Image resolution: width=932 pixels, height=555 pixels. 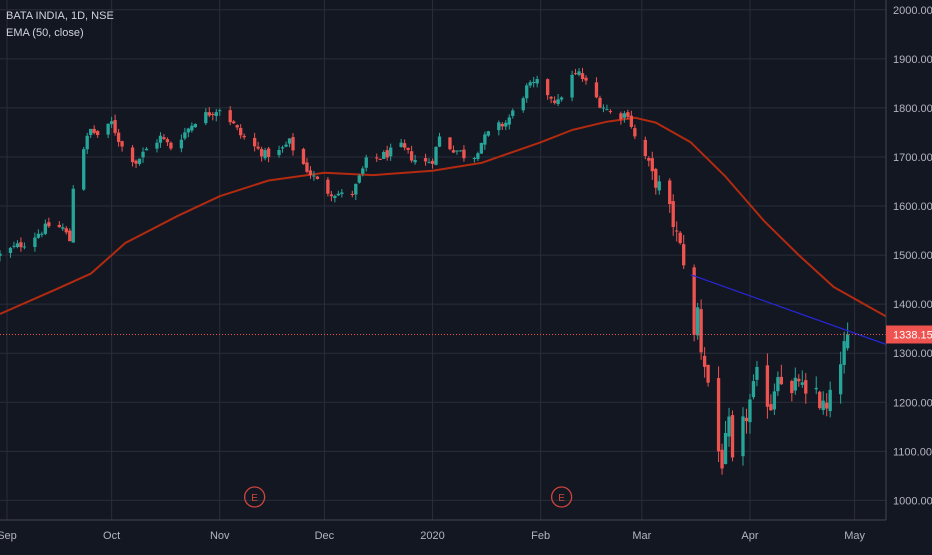 I want to click on symbol-title: BATA INDIA, 1D, NSE, so click(x=60, y=16).